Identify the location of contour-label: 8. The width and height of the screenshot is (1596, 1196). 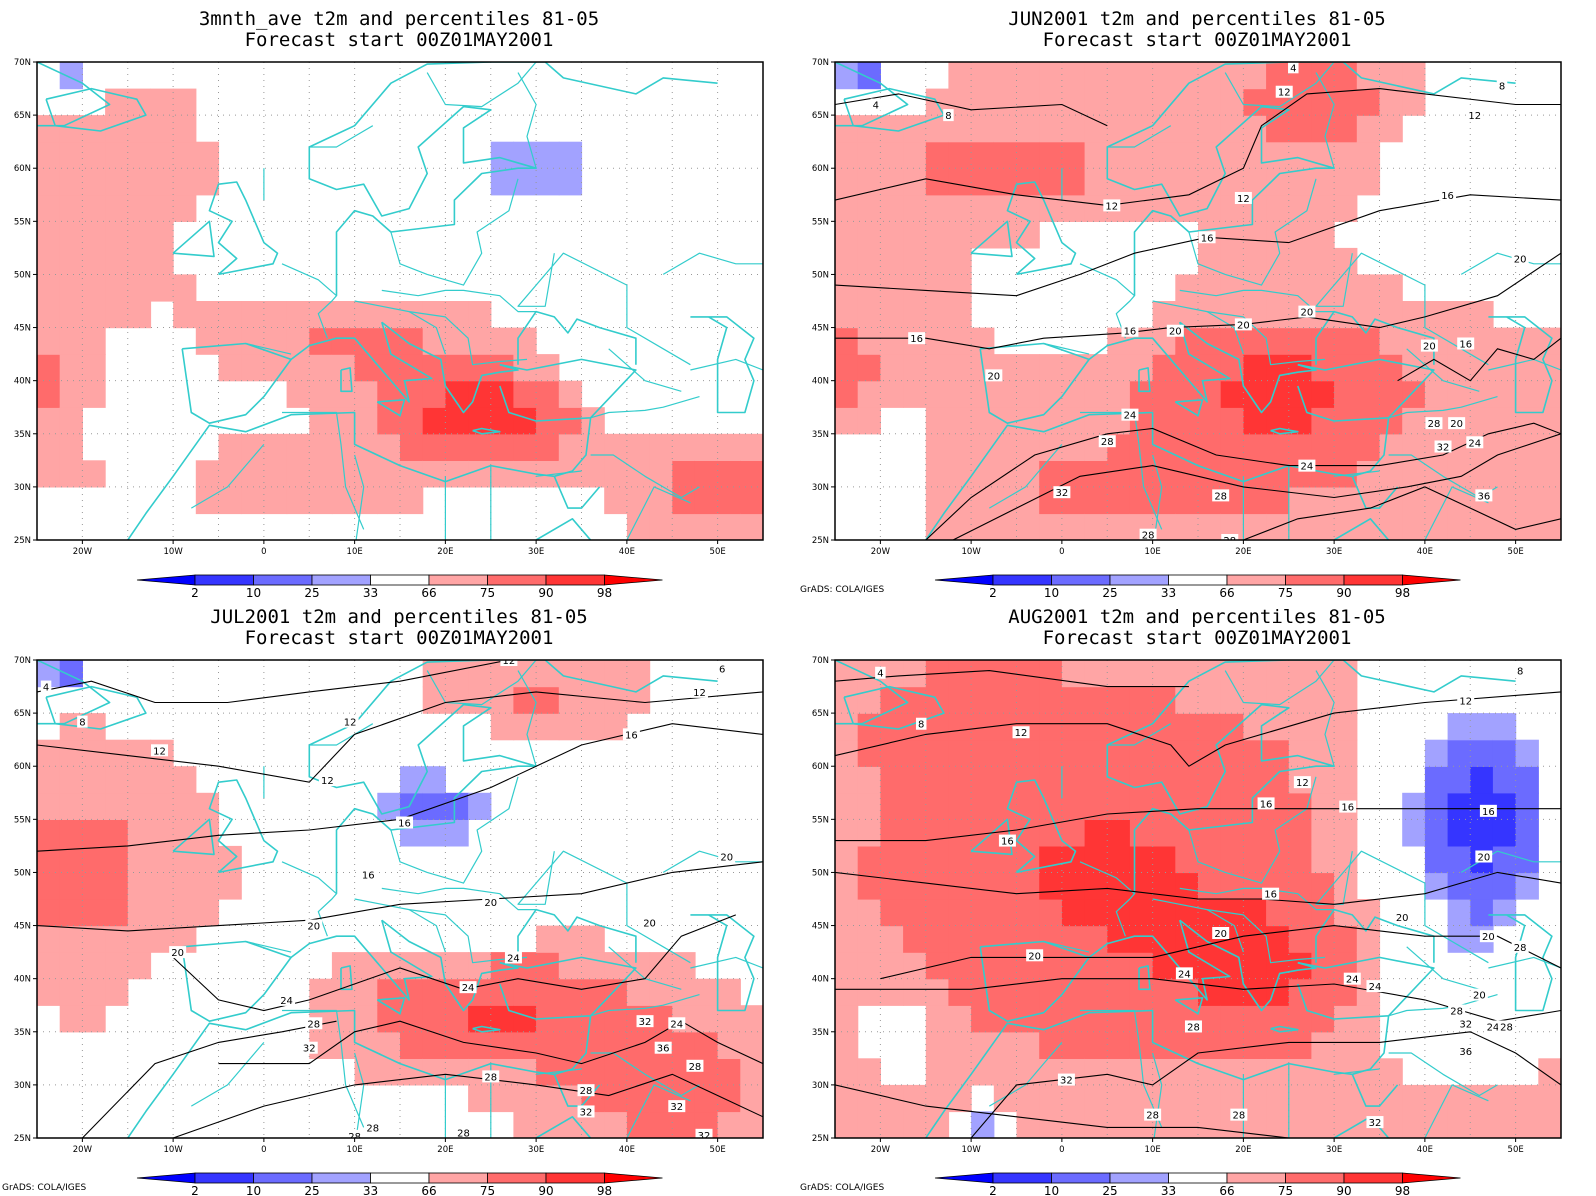
(1520, 672).